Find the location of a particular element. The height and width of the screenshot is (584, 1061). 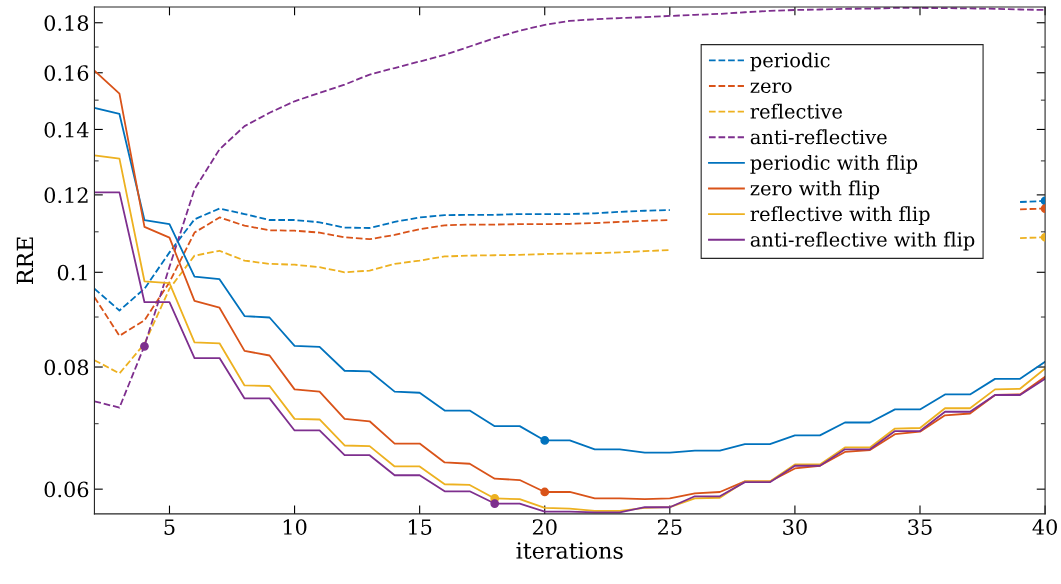

x-tick-label: 30 is located at coordinates (795, 527).